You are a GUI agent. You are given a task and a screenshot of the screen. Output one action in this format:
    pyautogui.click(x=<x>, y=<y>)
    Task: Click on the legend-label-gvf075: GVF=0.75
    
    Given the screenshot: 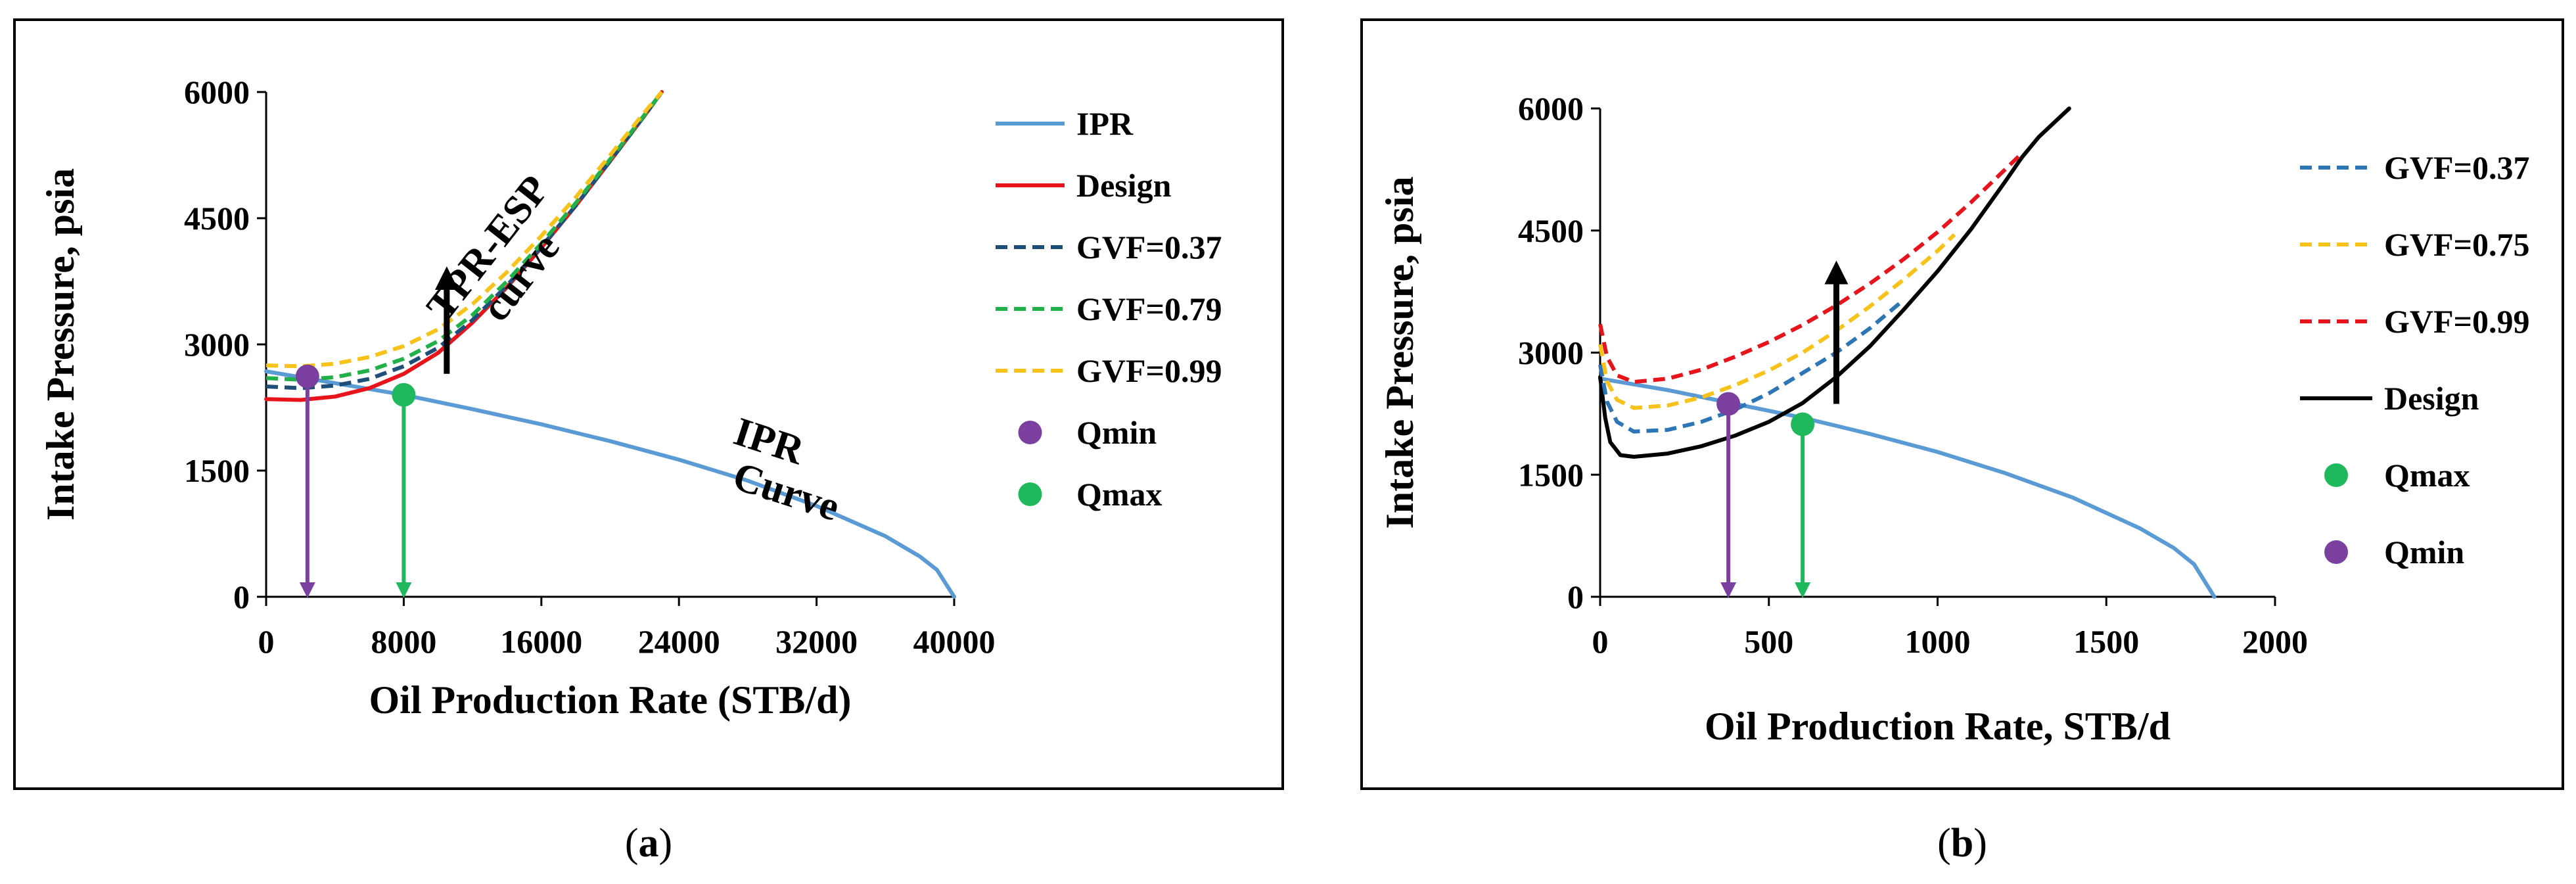 What is the action you would take?
    pyautogui.click(x=2457, y=244)
    